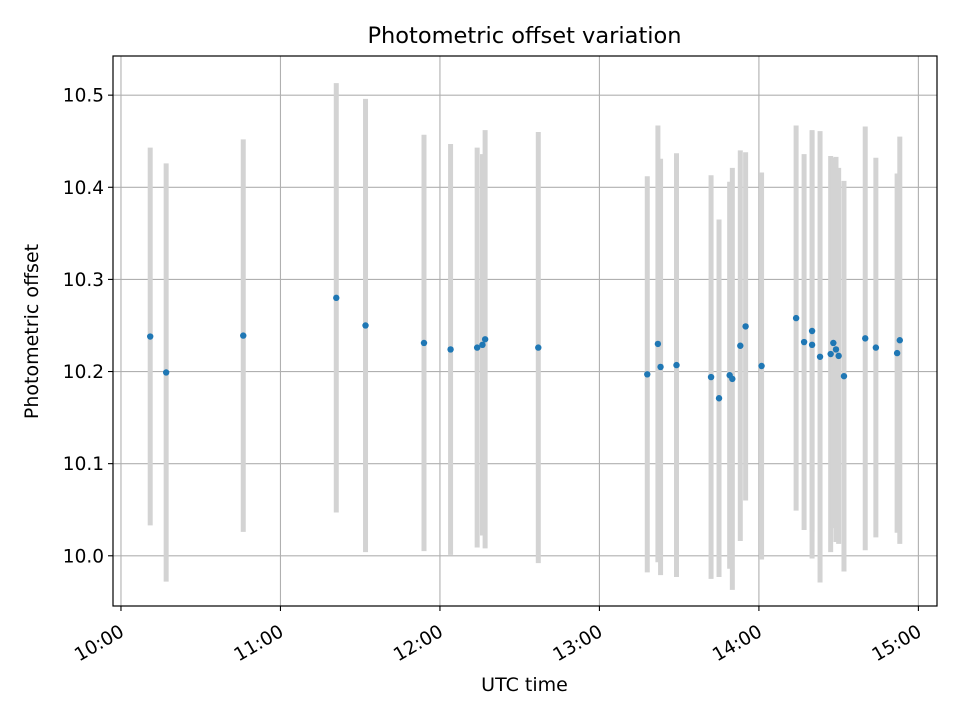  What do you see at coordinates (524, 36) in the screenshot?
I see `chart-title: Photometric offset variation` at bounding box center [524, 36].